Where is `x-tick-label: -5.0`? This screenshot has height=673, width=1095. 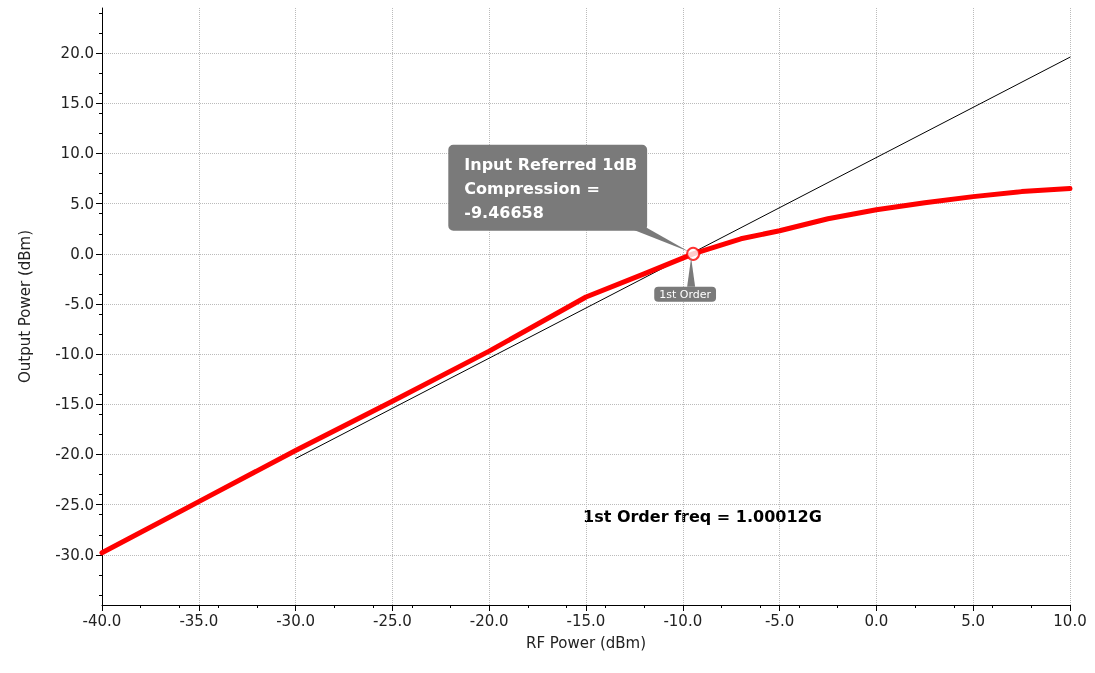
x-tick-label: -5.0 is located at coordinates (779, 620).